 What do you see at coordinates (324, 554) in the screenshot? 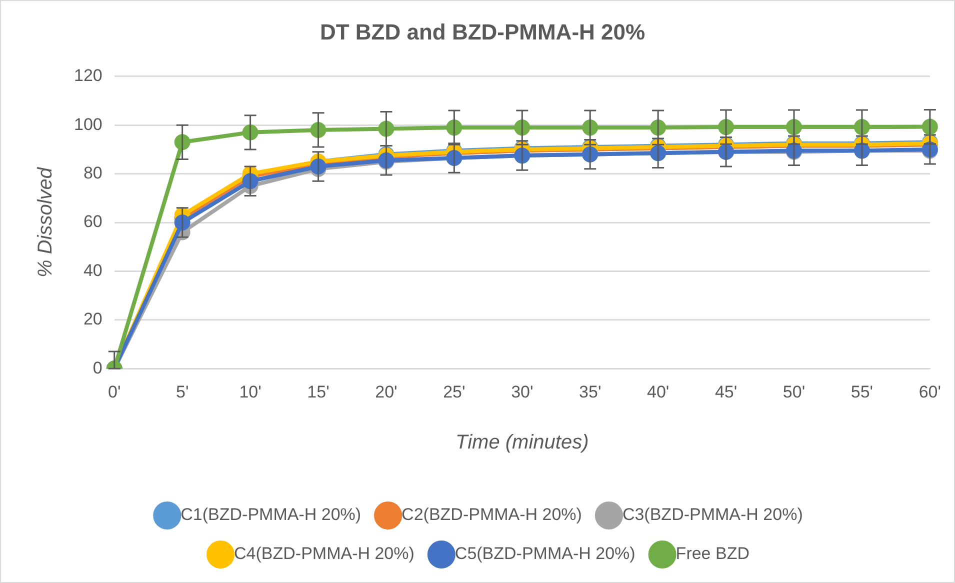
I see `legend-label: C4(BZD-PMMA-H 20%)` at bounding box center [324, 554].